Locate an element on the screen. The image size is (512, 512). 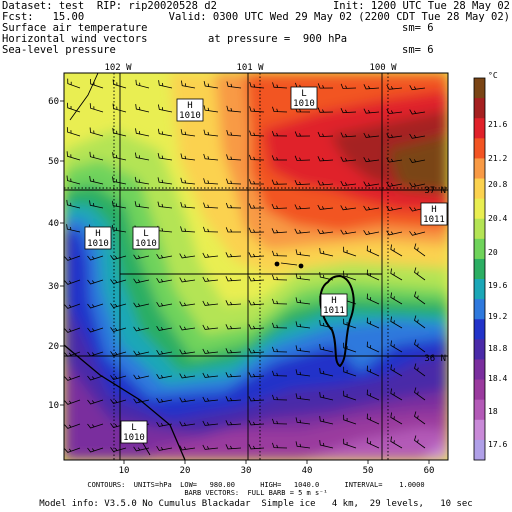
field-temperature-label: Surface air temperature is located at coordinates (75, 28).